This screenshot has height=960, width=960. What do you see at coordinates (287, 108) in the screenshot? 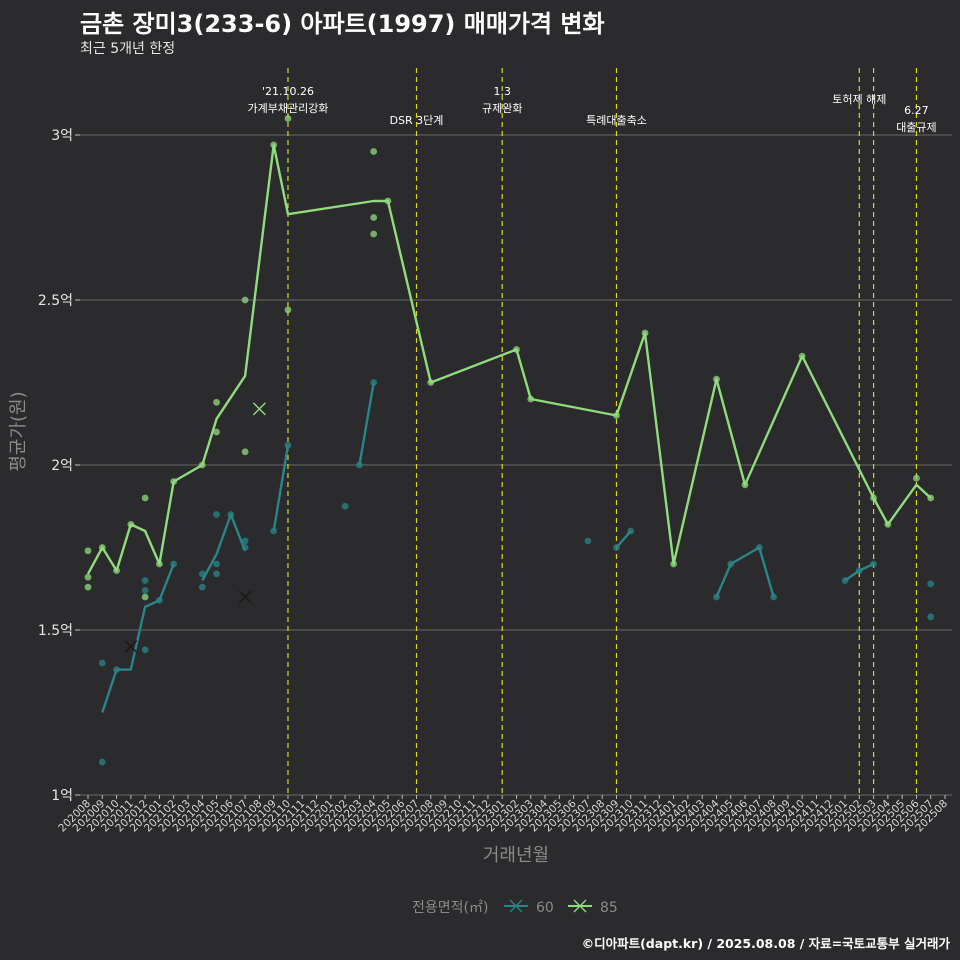
I see `policy-label: 가계부채관리강화` at bounding box center [287, 108].